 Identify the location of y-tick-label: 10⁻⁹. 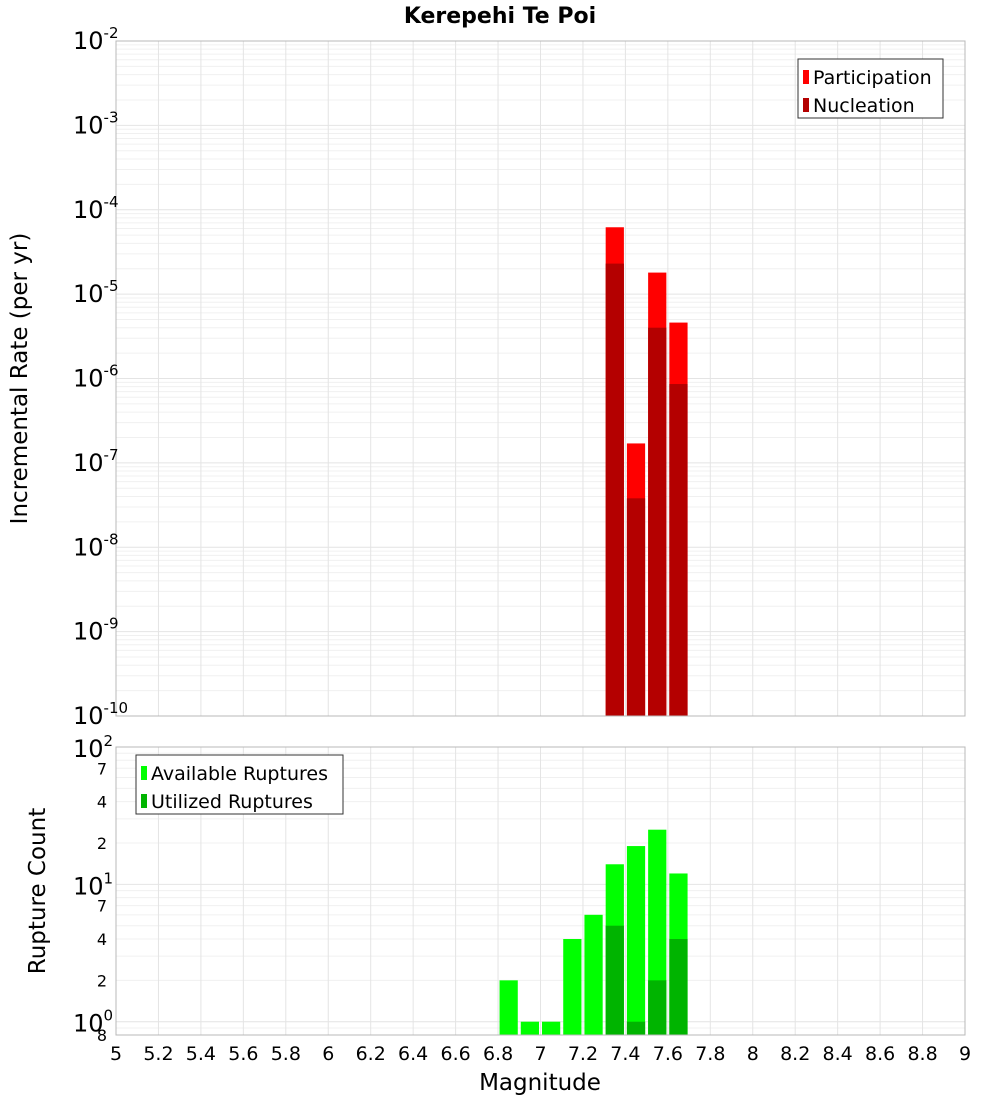
(96, 630).